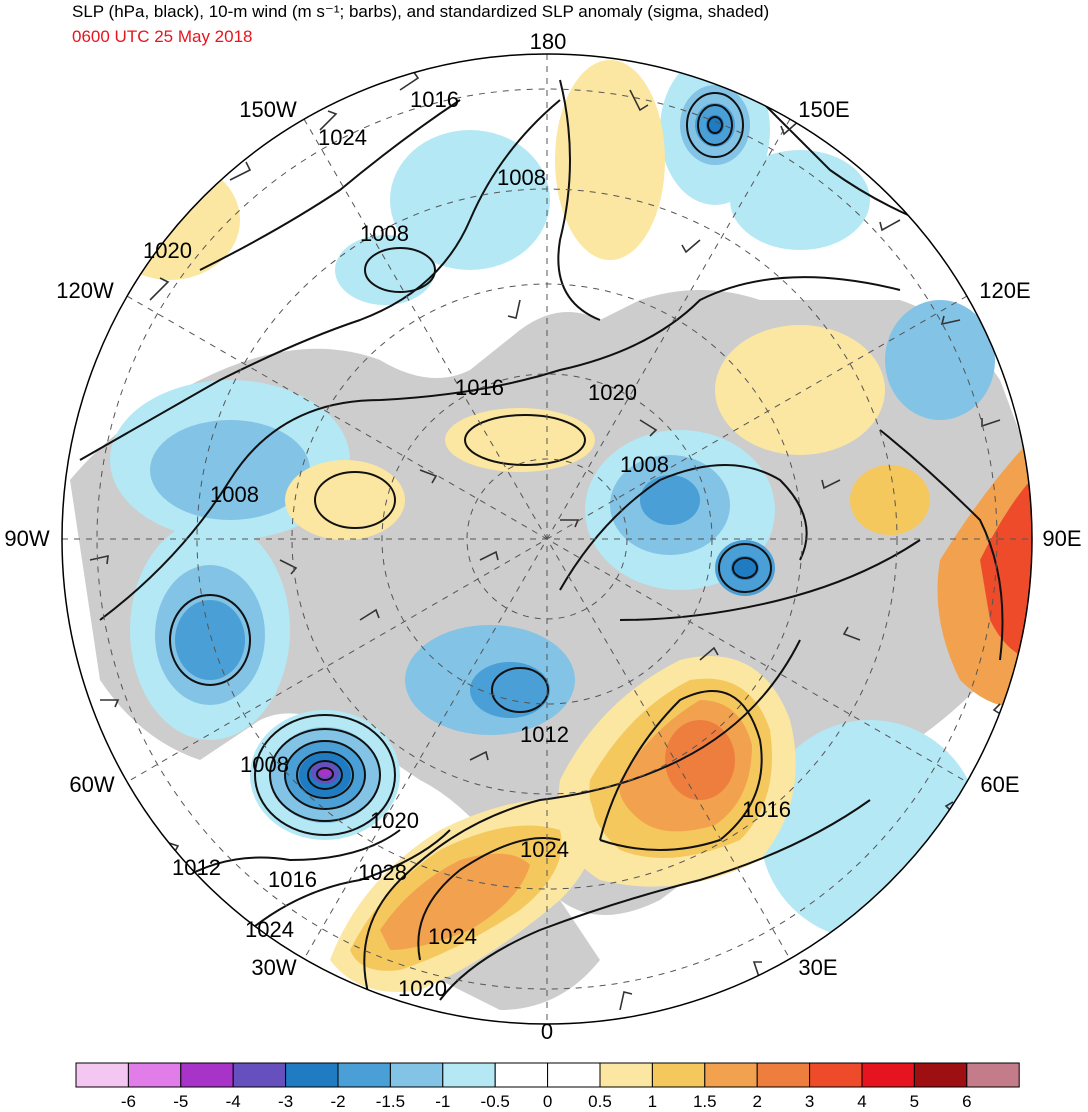  What do you see at coordinates (338, 1101) in the screenshot?
I see `colorbar-tick-label: -2` at bounding box center [338, 1101].